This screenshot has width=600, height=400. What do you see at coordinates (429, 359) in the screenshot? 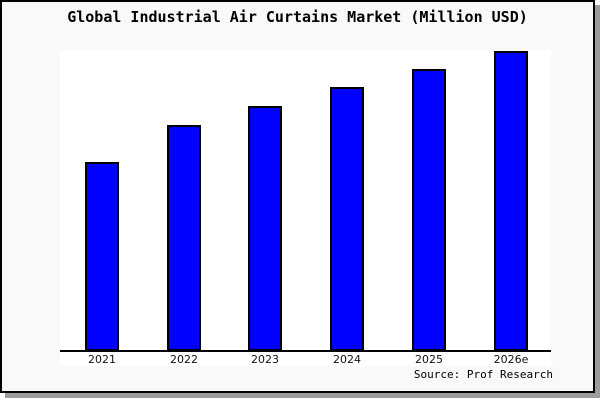
I see `x-tick-label-2025: 2025` at bounding box center [429, 359].